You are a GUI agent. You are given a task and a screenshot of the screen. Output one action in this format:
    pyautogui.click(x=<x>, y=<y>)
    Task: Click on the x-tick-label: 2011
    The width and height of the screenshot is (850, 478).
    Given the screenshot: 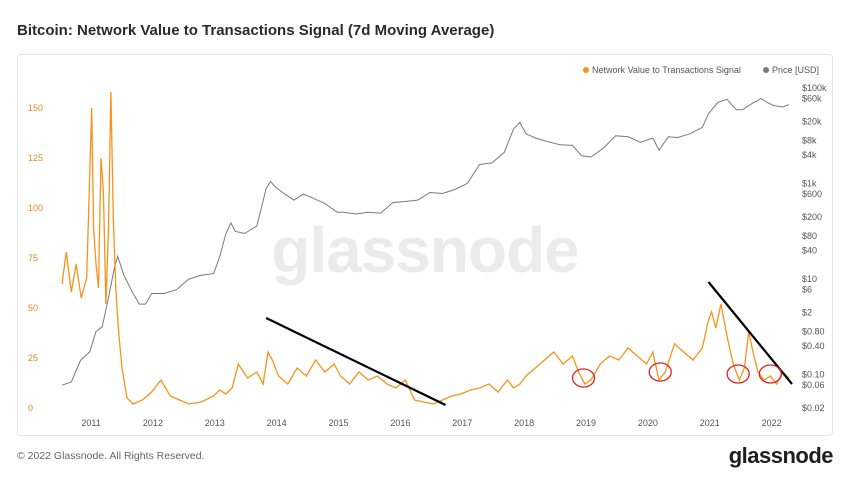 What is the action you would take?
    pyautogui.click(x=90, y=423)
    